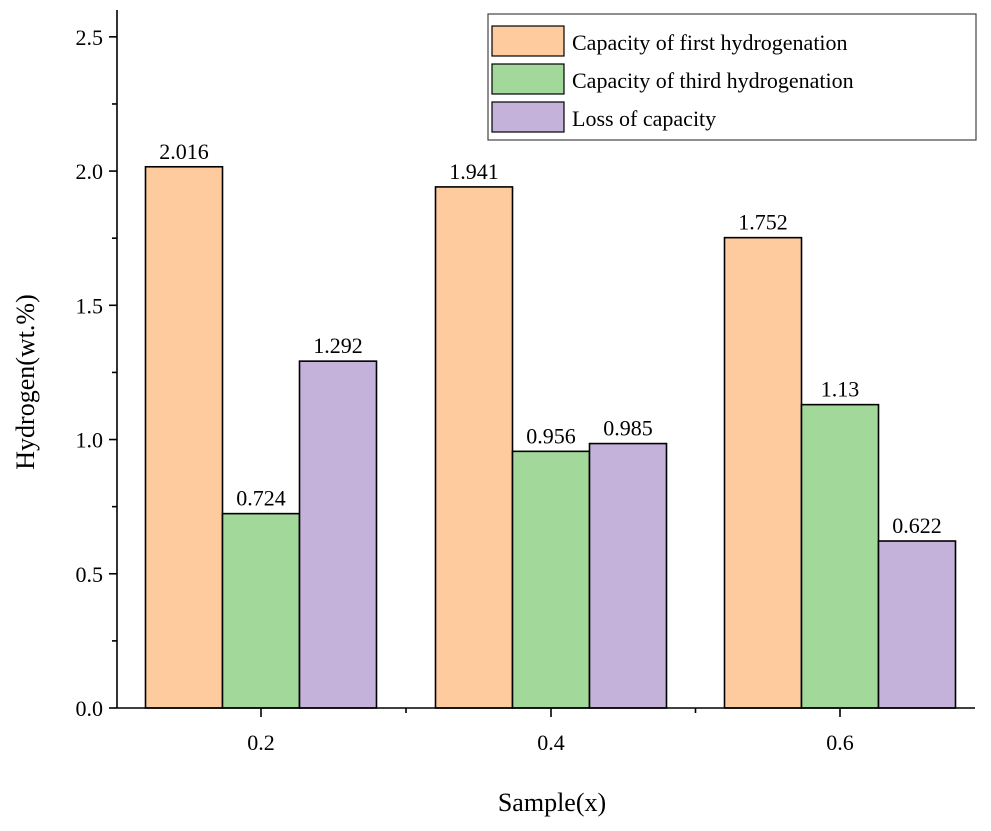 This screenshot has width=991, height=831. I want to click on bar-series-1-0.4, so click(474, 447).